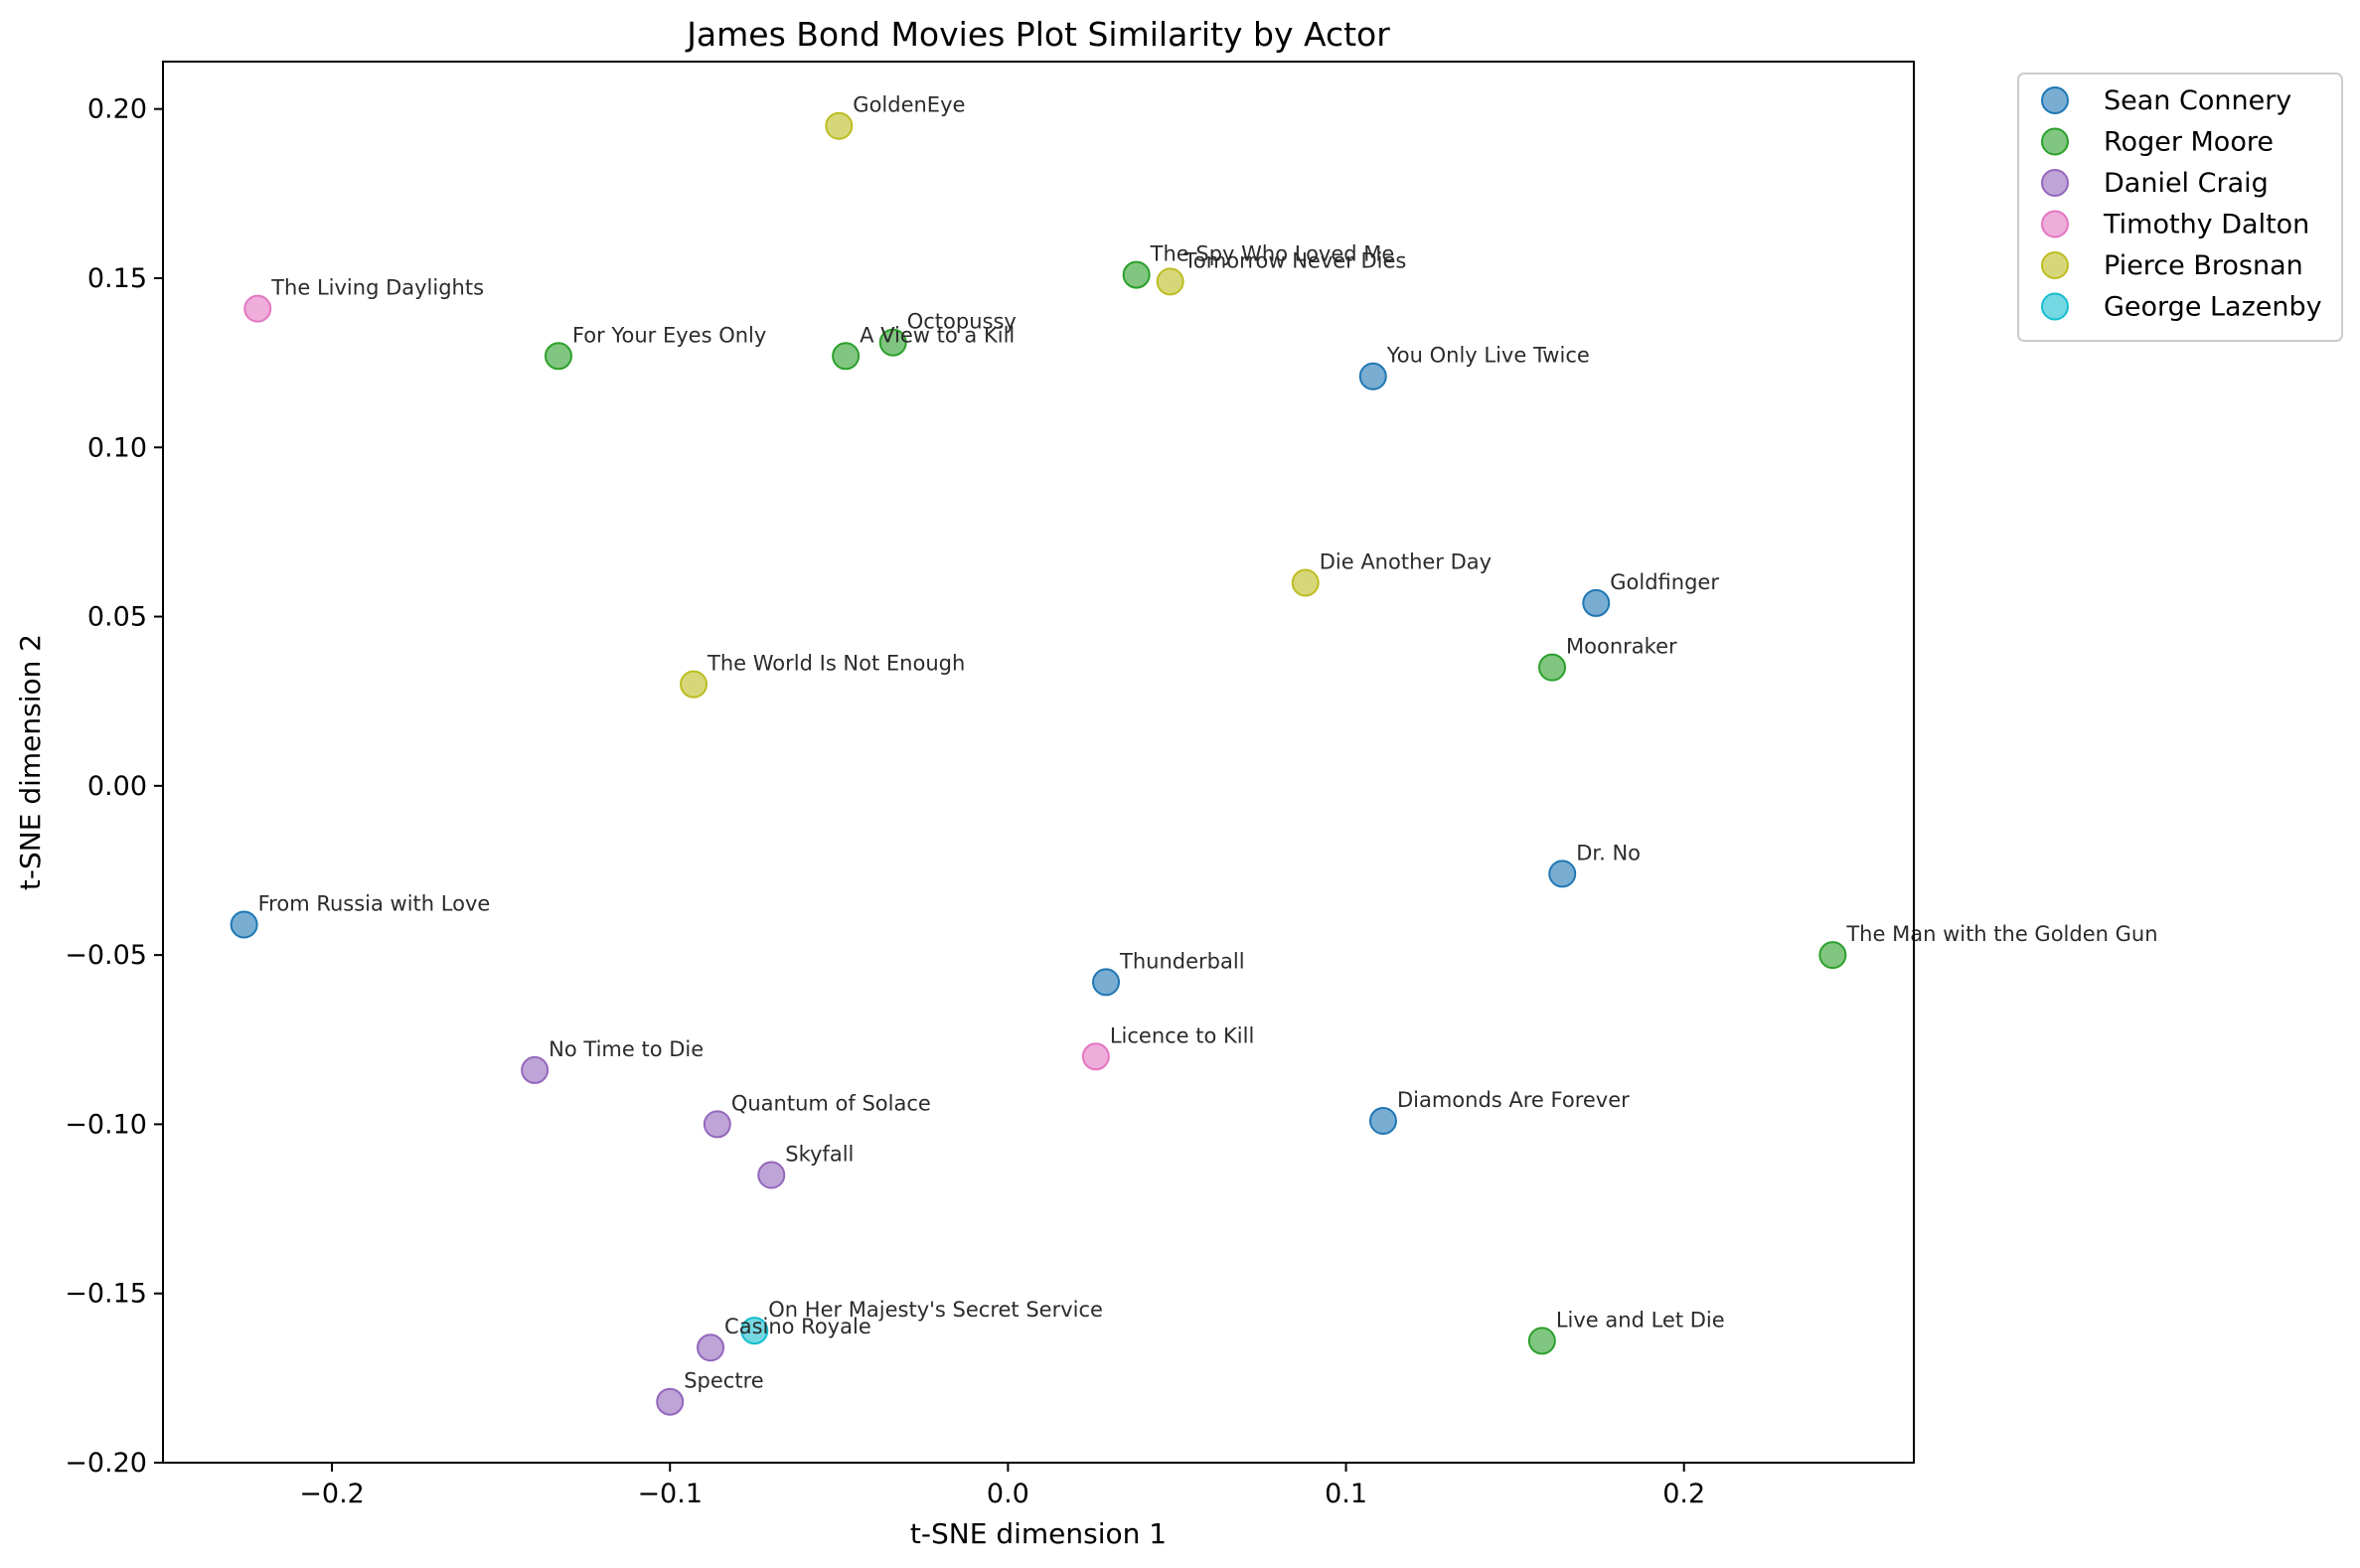 Image resolution: width=2360 pixels, height=1568 pixels. I want to click on point-label: You Only Live Twice, so click(1488, 356).